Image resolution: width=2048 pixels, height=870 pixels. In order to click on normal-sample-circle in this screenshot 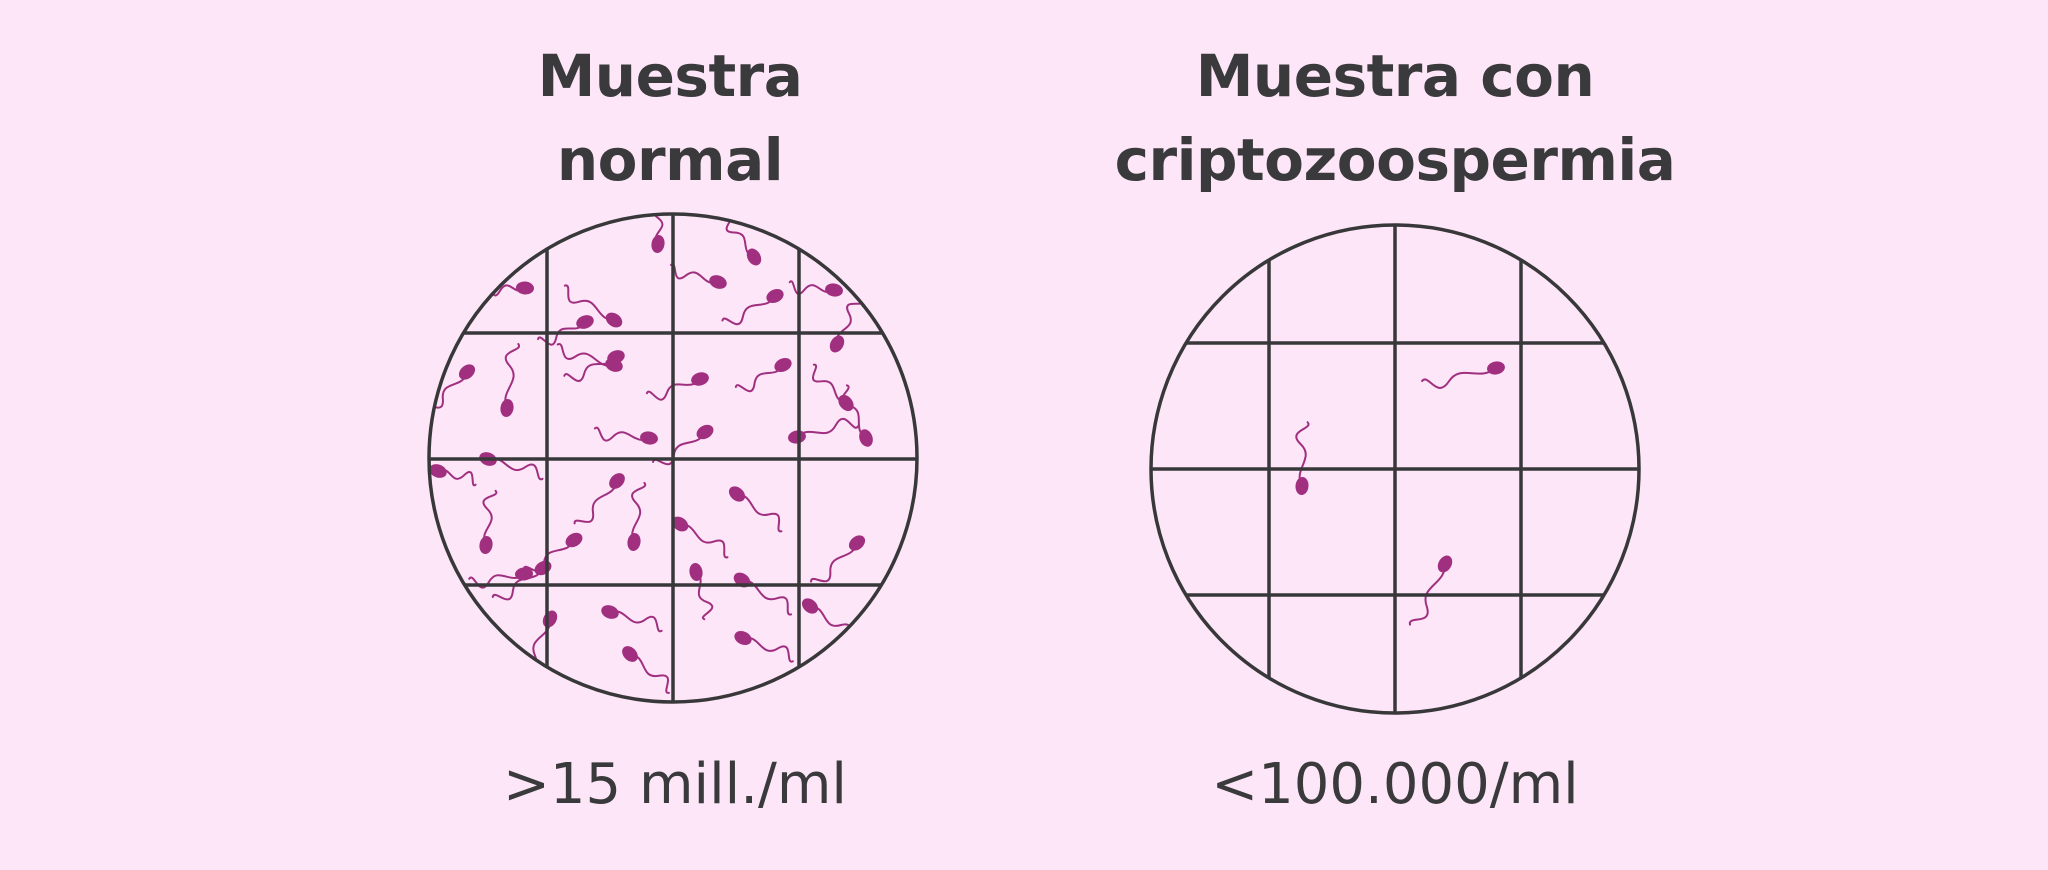, I will do `click(673, 458)`.